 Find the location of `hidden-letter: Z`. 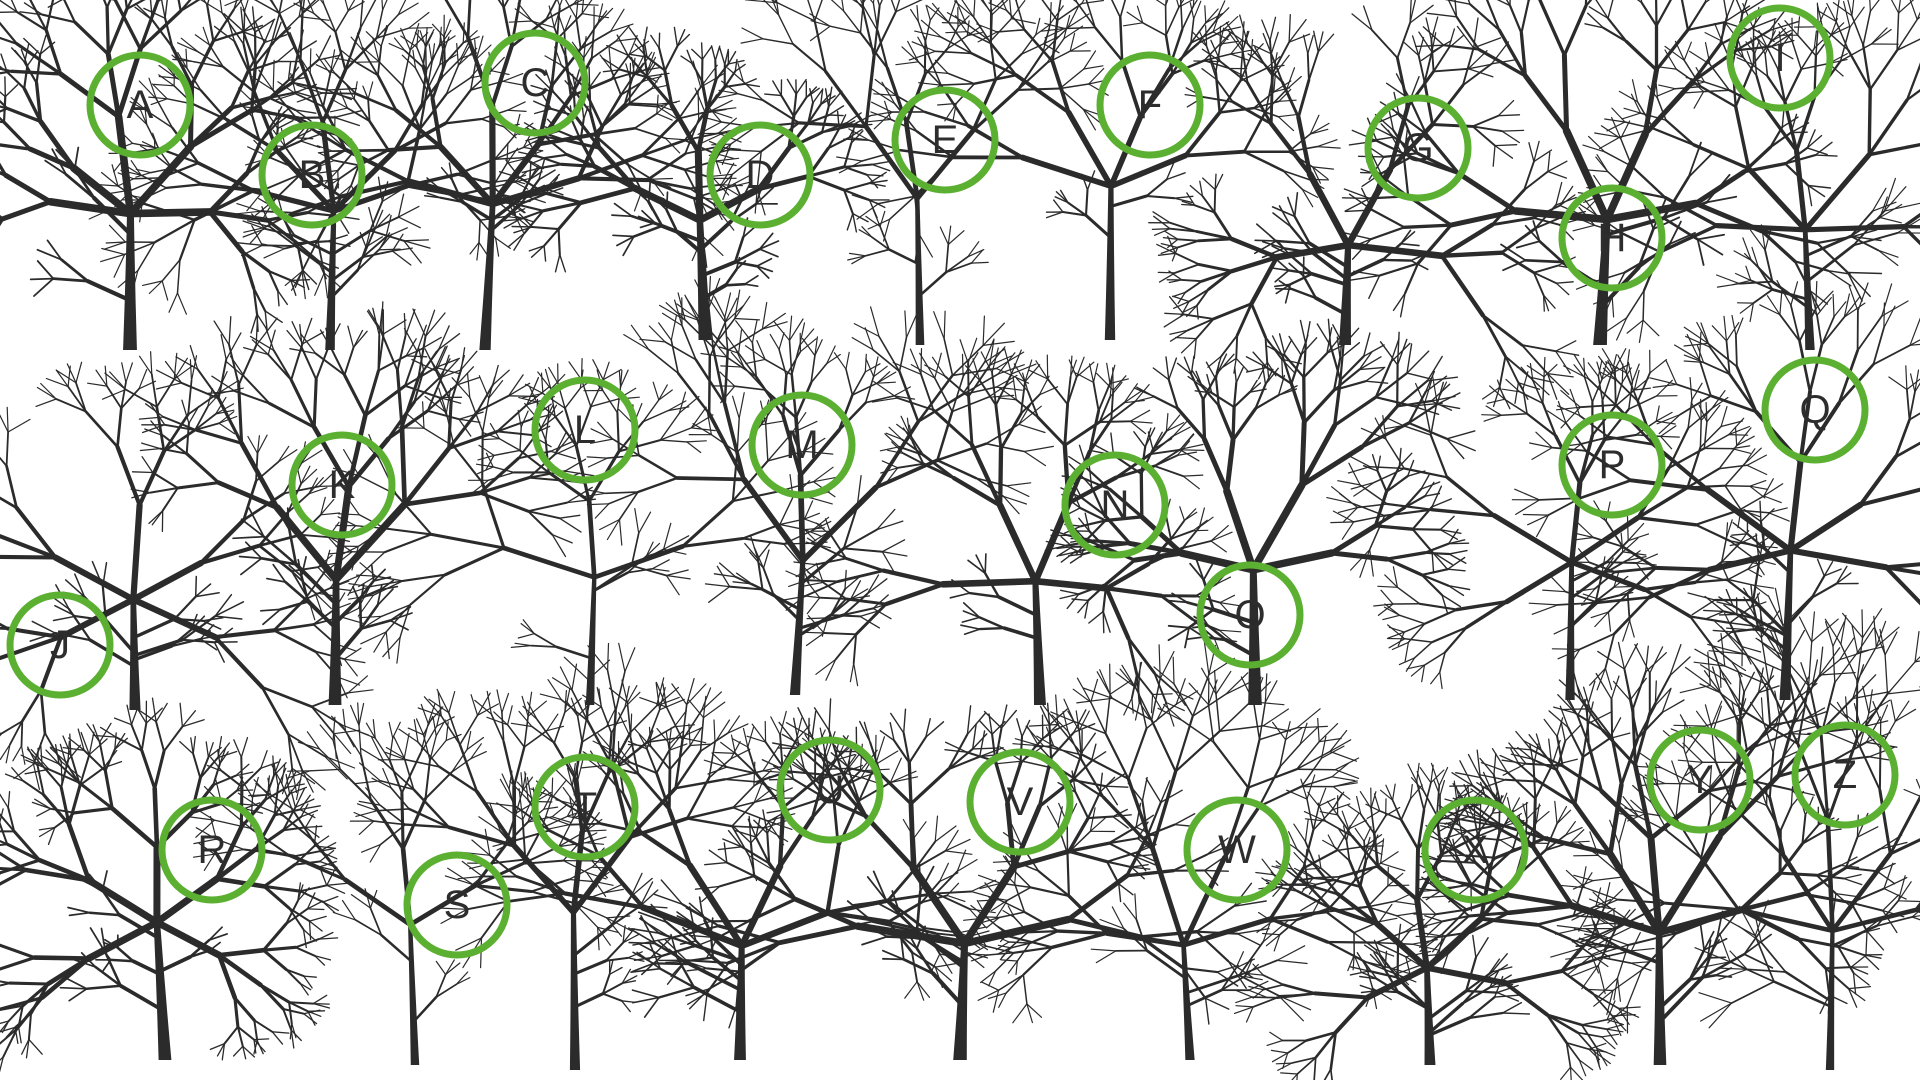

hidden-letter: Z is located at coordinates (1845, 775).